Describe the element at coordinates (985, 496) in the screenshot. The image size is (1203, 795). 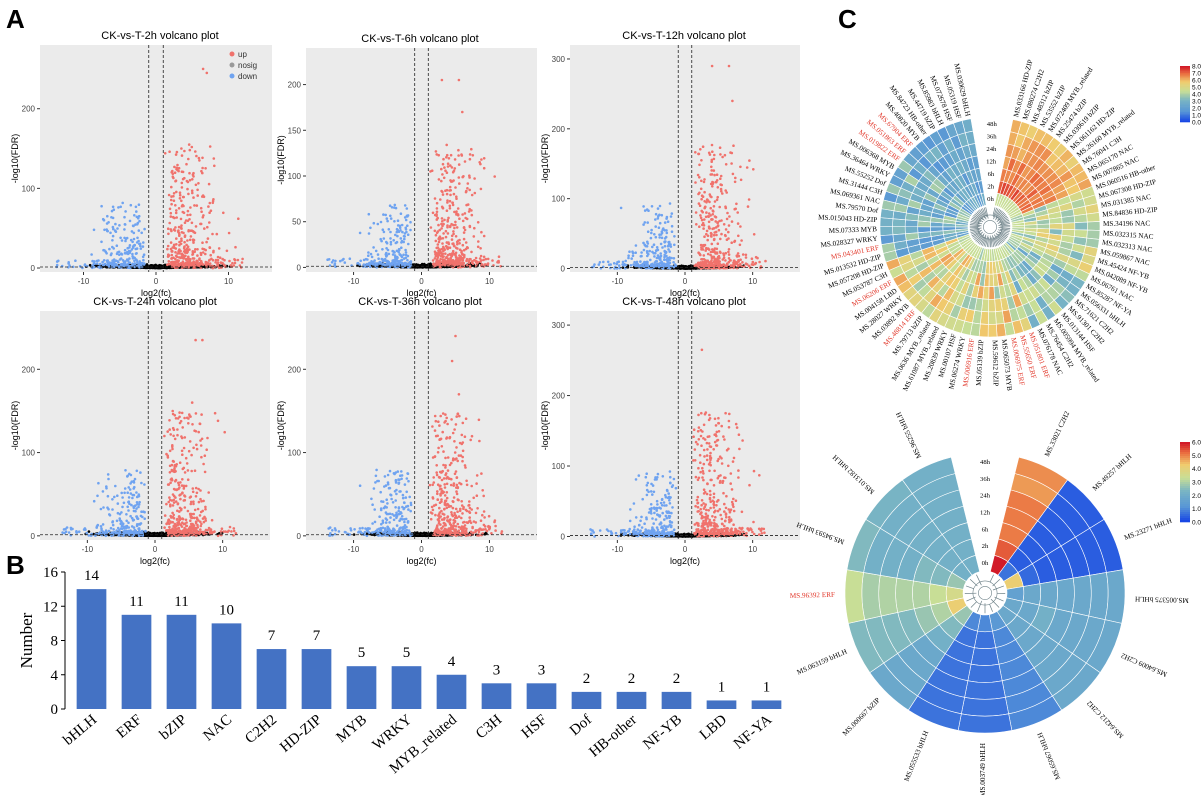
I see `ring-label-24h: 24h` at that location.